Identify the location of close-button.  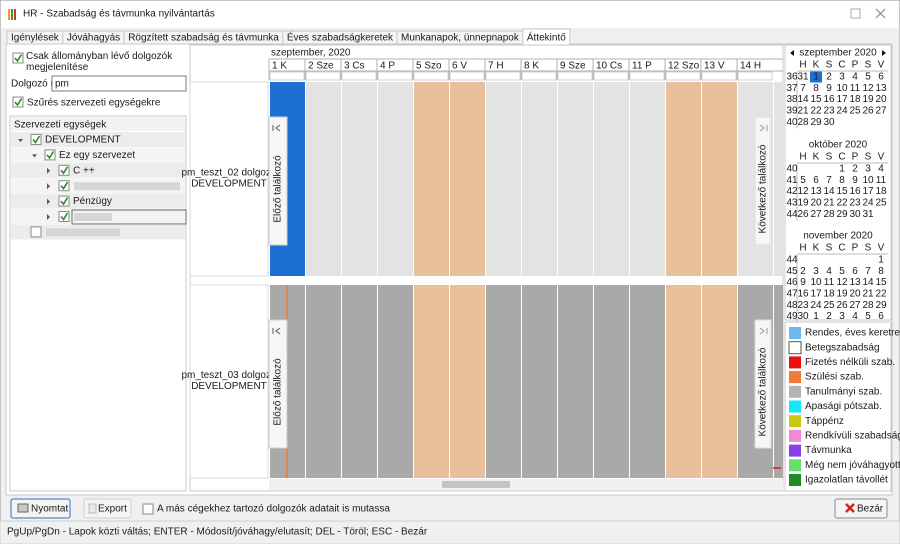
(861, 508).